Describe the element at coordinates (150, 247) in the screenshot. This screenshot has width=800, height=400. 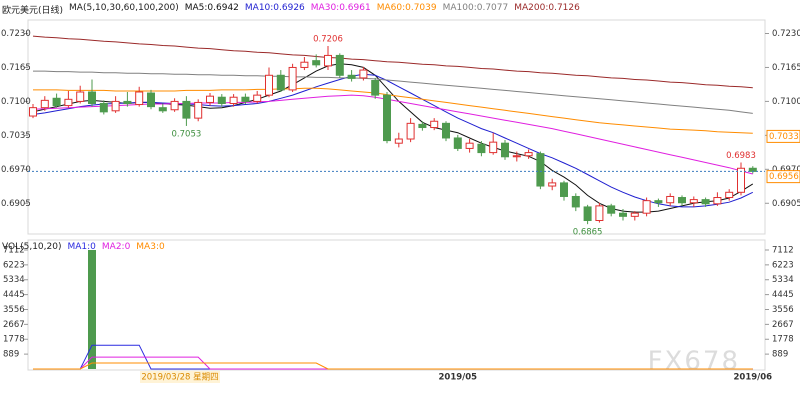
I see `legend-entry: MA3:0` at that location.